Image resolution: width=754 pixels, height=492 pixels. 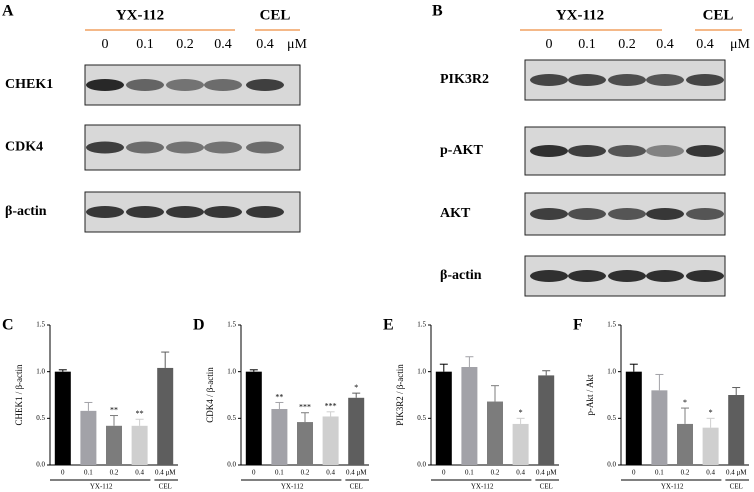 I want to click on panel-letter: A, so click(x=8, y=11).